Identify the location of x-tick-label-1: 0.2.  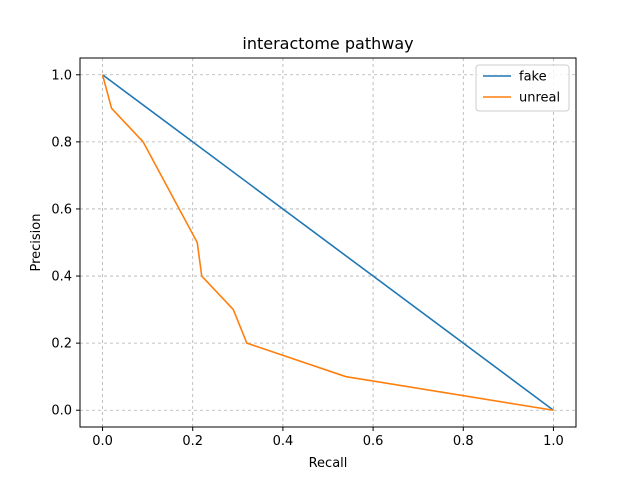
(192, 441).